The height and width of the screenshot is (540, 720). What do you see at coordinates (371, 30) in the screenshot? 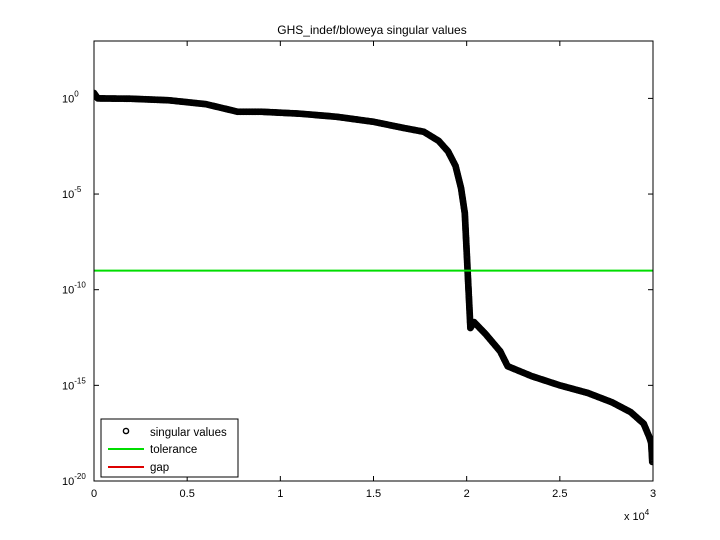
I see `chart-title: GHS_indef/bloweya singular values` at bounding box center [371, 30].